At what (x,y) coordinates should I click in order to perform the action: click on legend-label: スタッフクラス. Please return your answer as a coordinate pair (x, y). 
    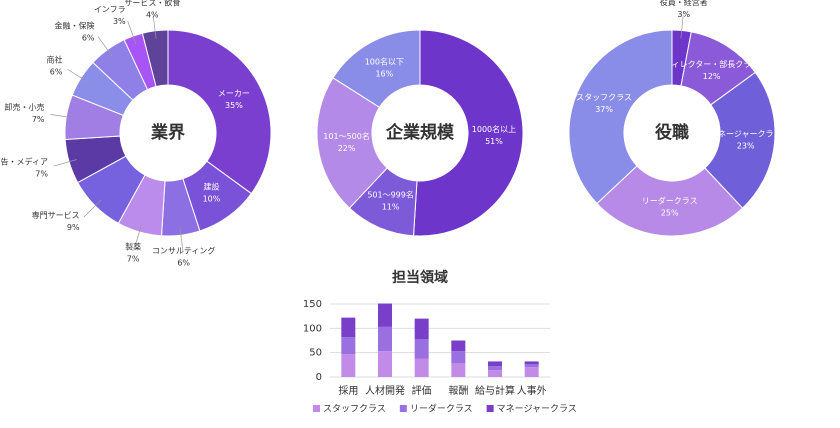
    Looking at the image, I should click on (354, 409).